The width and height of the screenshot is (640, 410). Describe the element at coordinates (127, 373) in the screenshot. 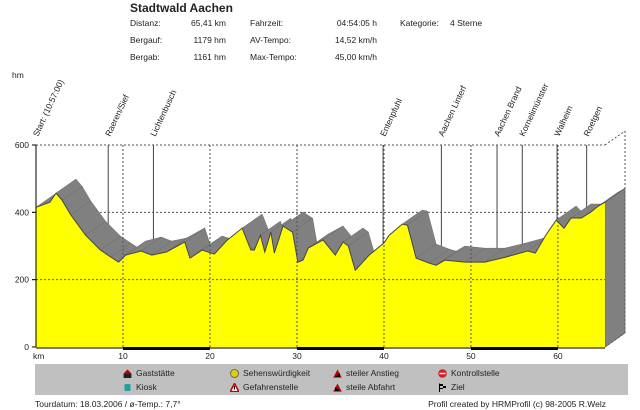

I see `house-icon` at that location.